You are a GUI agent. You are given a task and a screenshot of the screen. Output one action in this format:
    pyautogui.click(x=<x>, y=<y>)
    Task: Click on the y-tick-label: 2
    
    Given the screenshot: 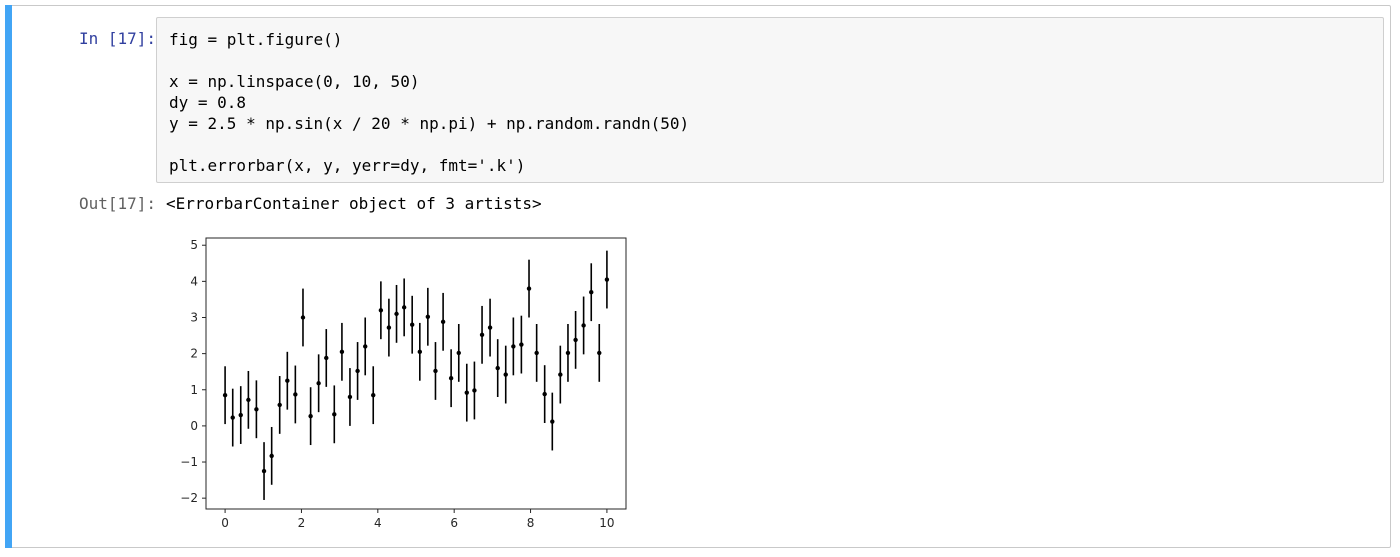 What is the action you would take?
    pyautogui.click(x=194, y=354)
    